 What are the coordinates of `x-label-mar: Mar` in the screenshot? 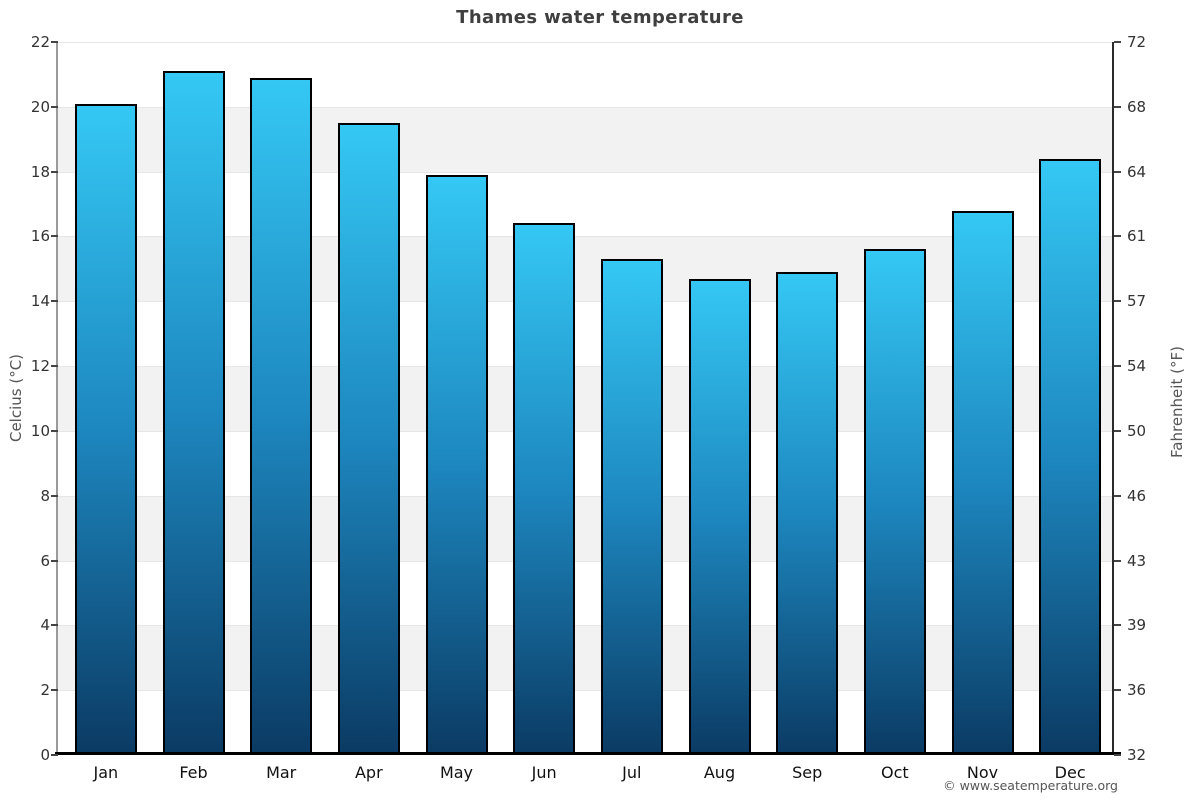 It's located at (281, 772).